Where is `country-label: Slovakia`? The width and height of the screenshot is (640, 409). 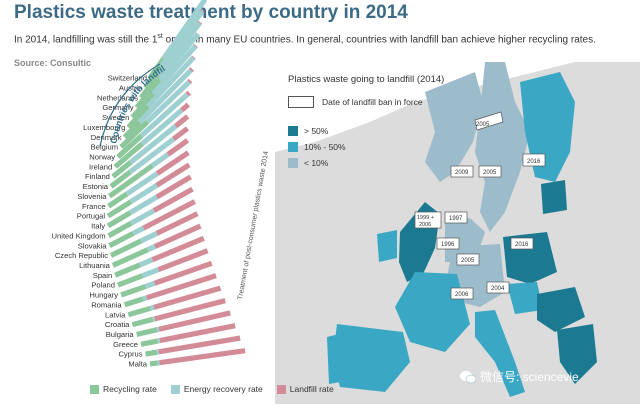 country-label: Slovakia is located at coordinates (92, 245).